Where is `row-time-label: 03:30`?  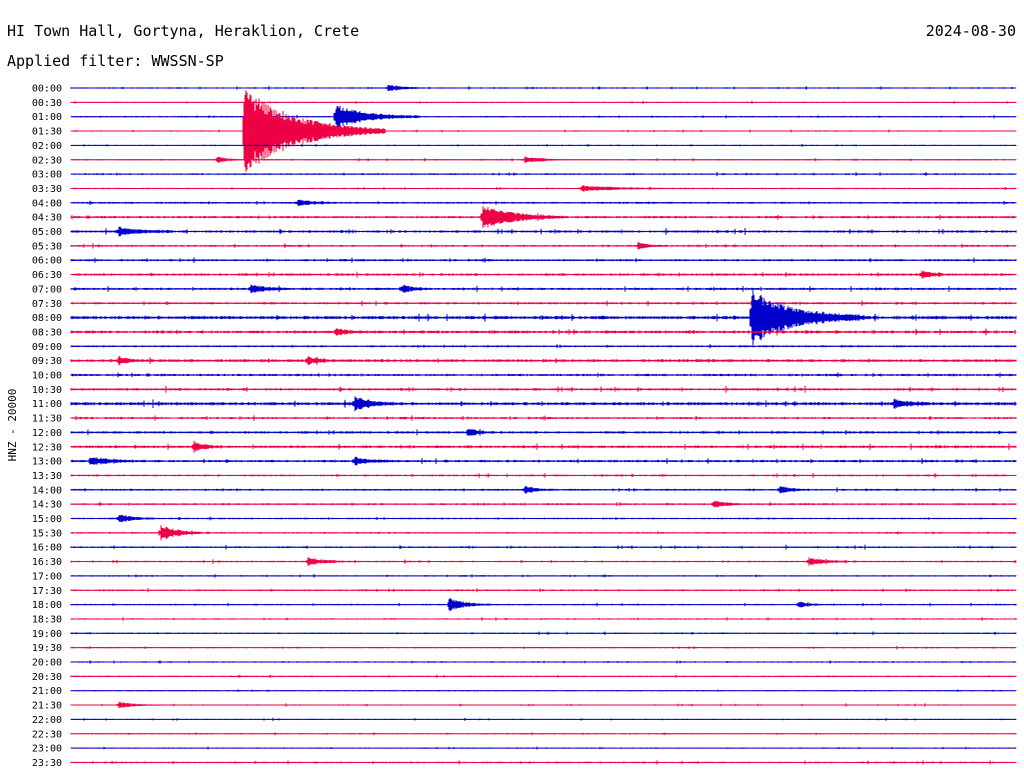 row-time-label: 03:30 is located at coordinates (47, 189).